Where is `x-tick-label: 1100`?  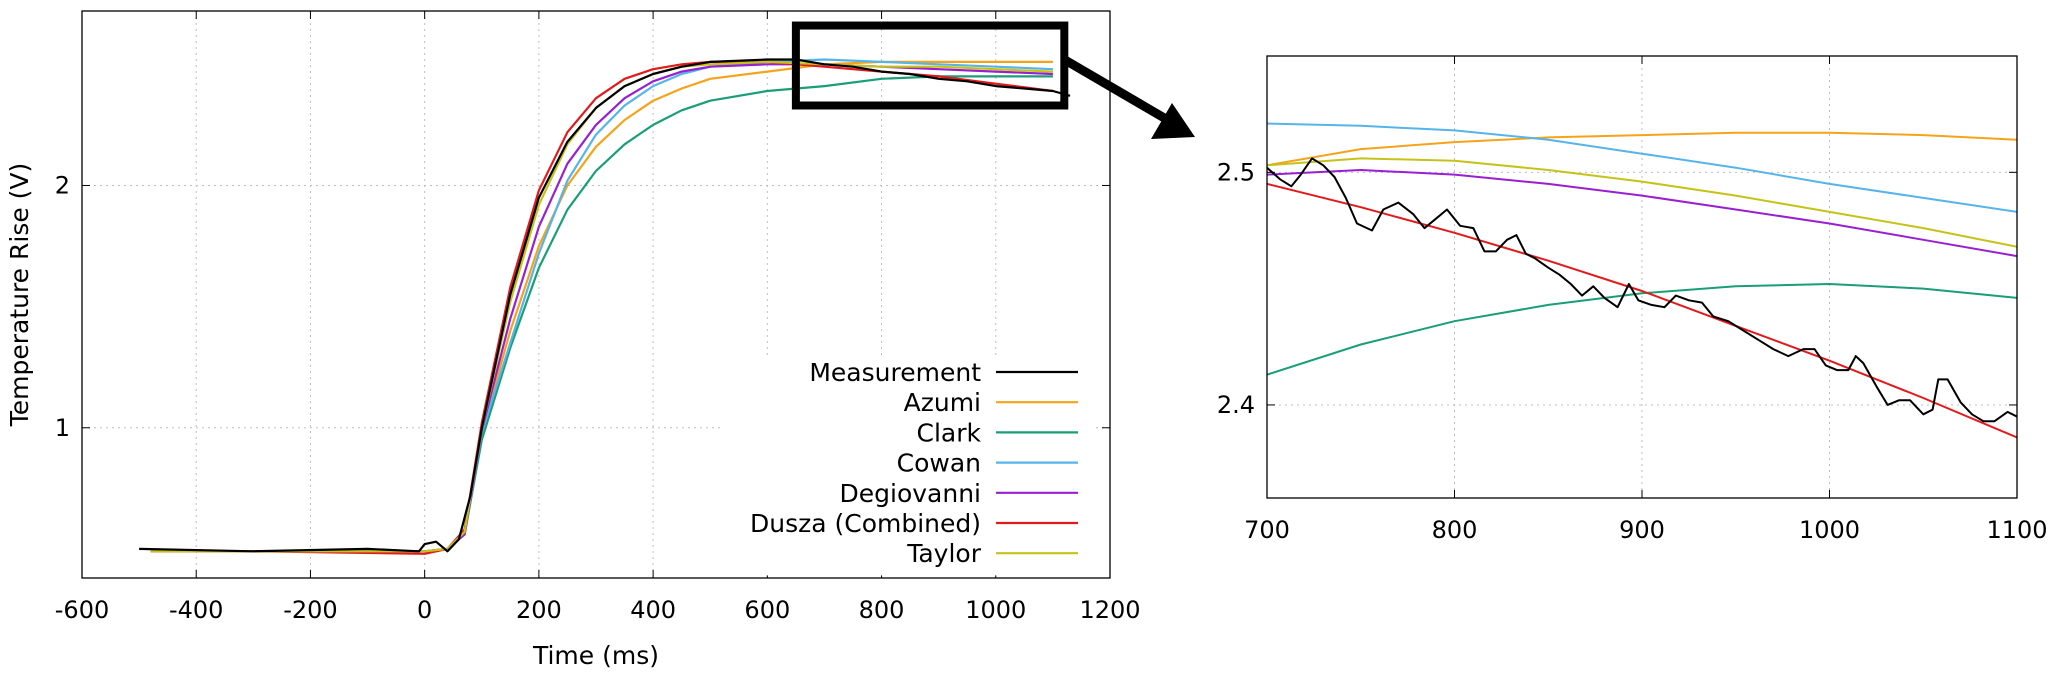 x-tick-label: 1100 is located at coordinates (2016, 530).